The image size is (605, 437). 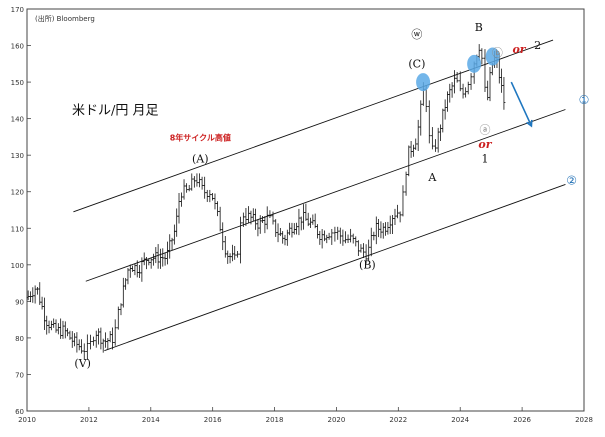 I want to click on y-tick-label: 150, so click(x=17, y=83).